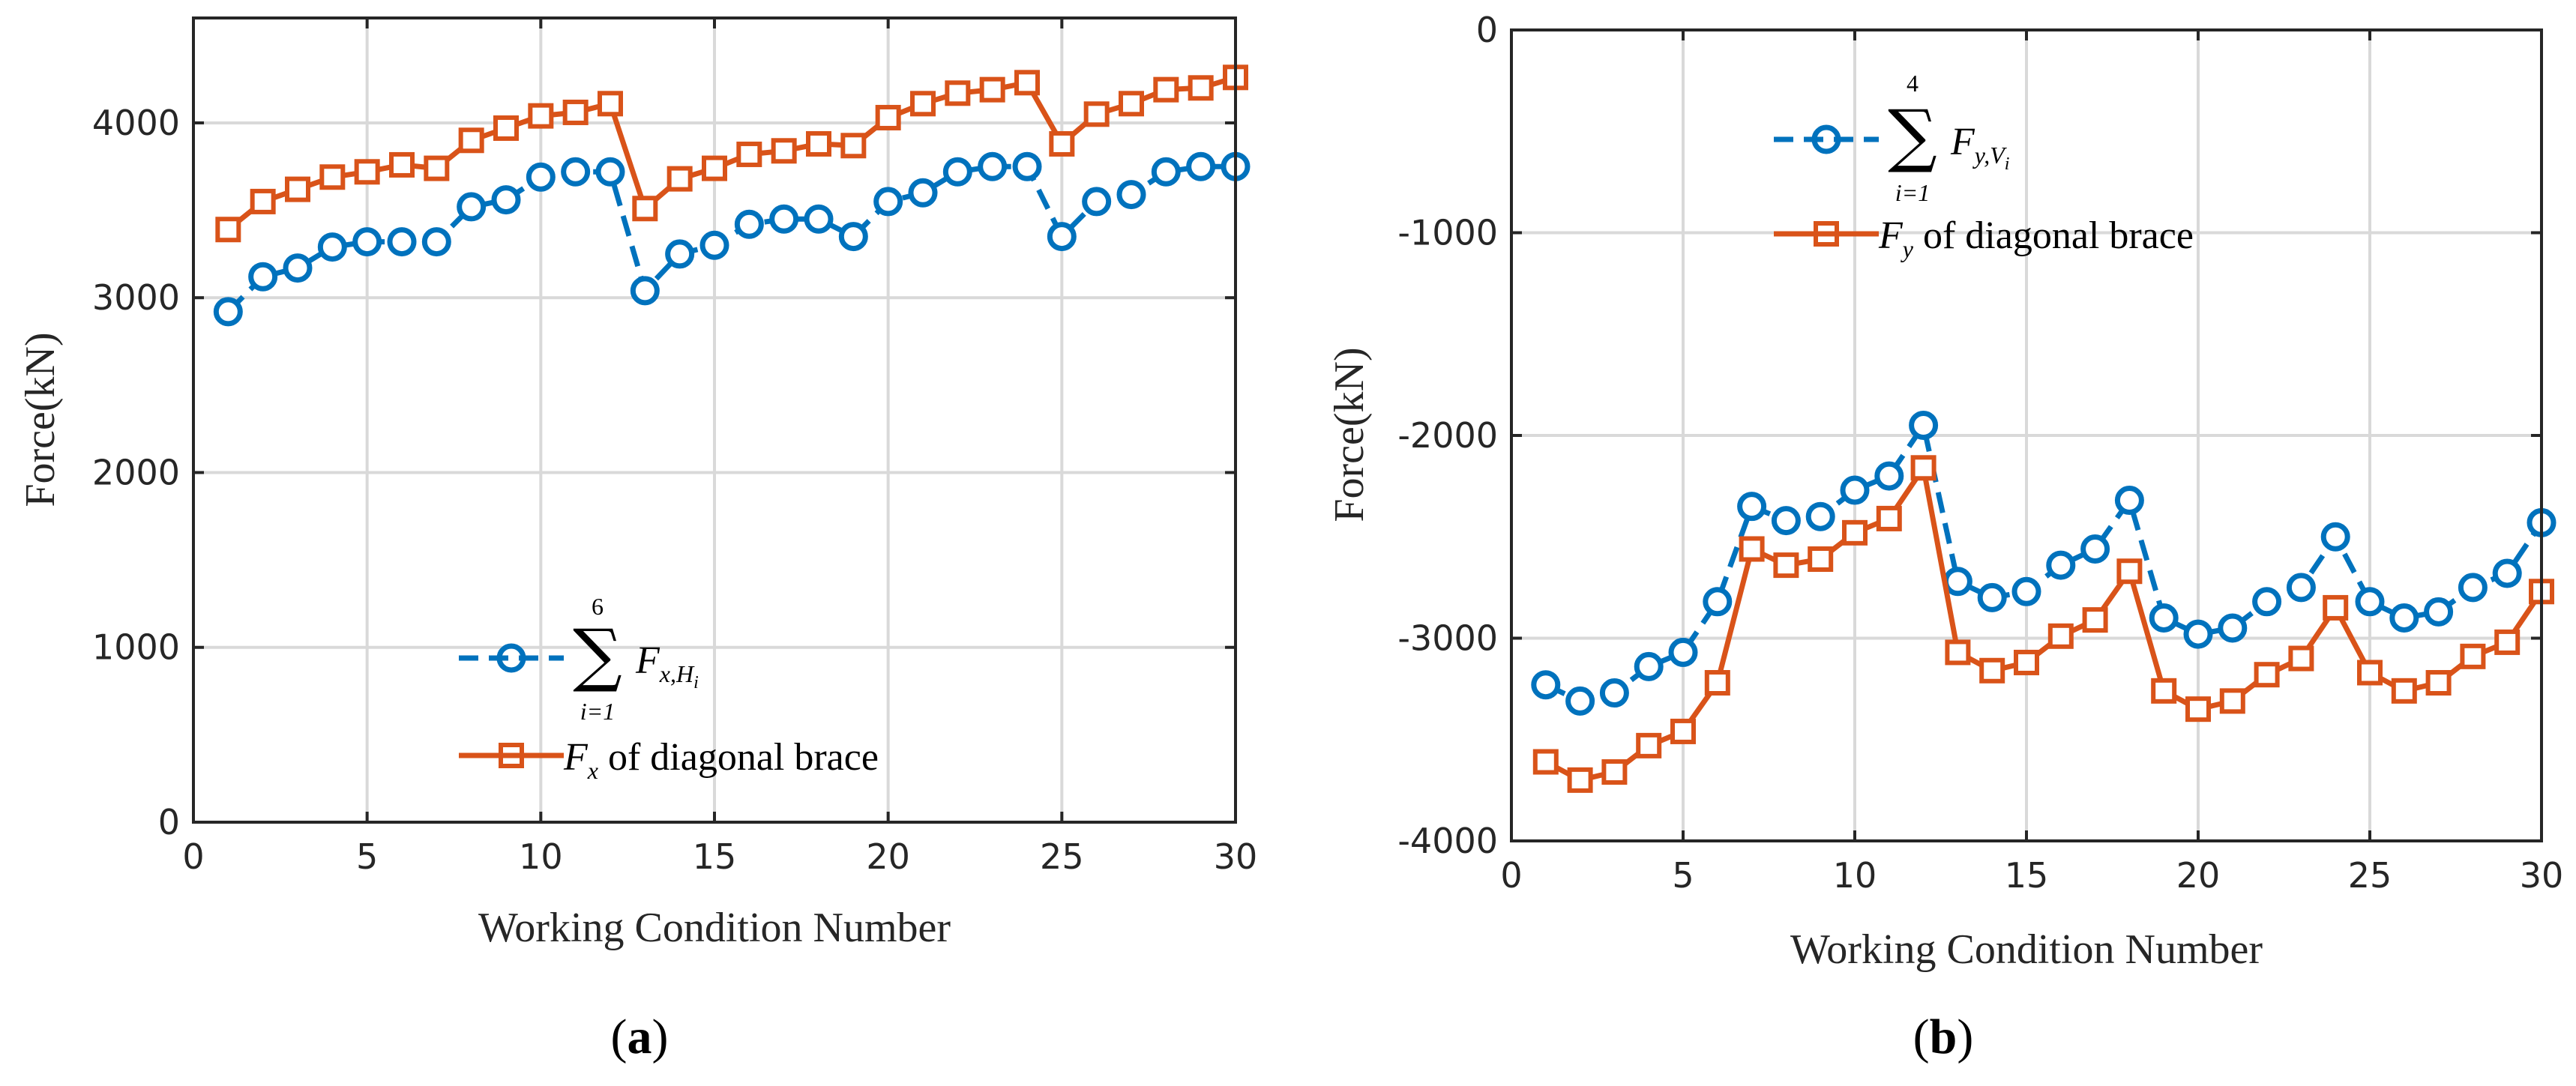 This screenshot has width=2576, height=1086. Describe the element at coordinates (193, 856) in the screenshot. I see `a-xtick-label: 0` at that location.